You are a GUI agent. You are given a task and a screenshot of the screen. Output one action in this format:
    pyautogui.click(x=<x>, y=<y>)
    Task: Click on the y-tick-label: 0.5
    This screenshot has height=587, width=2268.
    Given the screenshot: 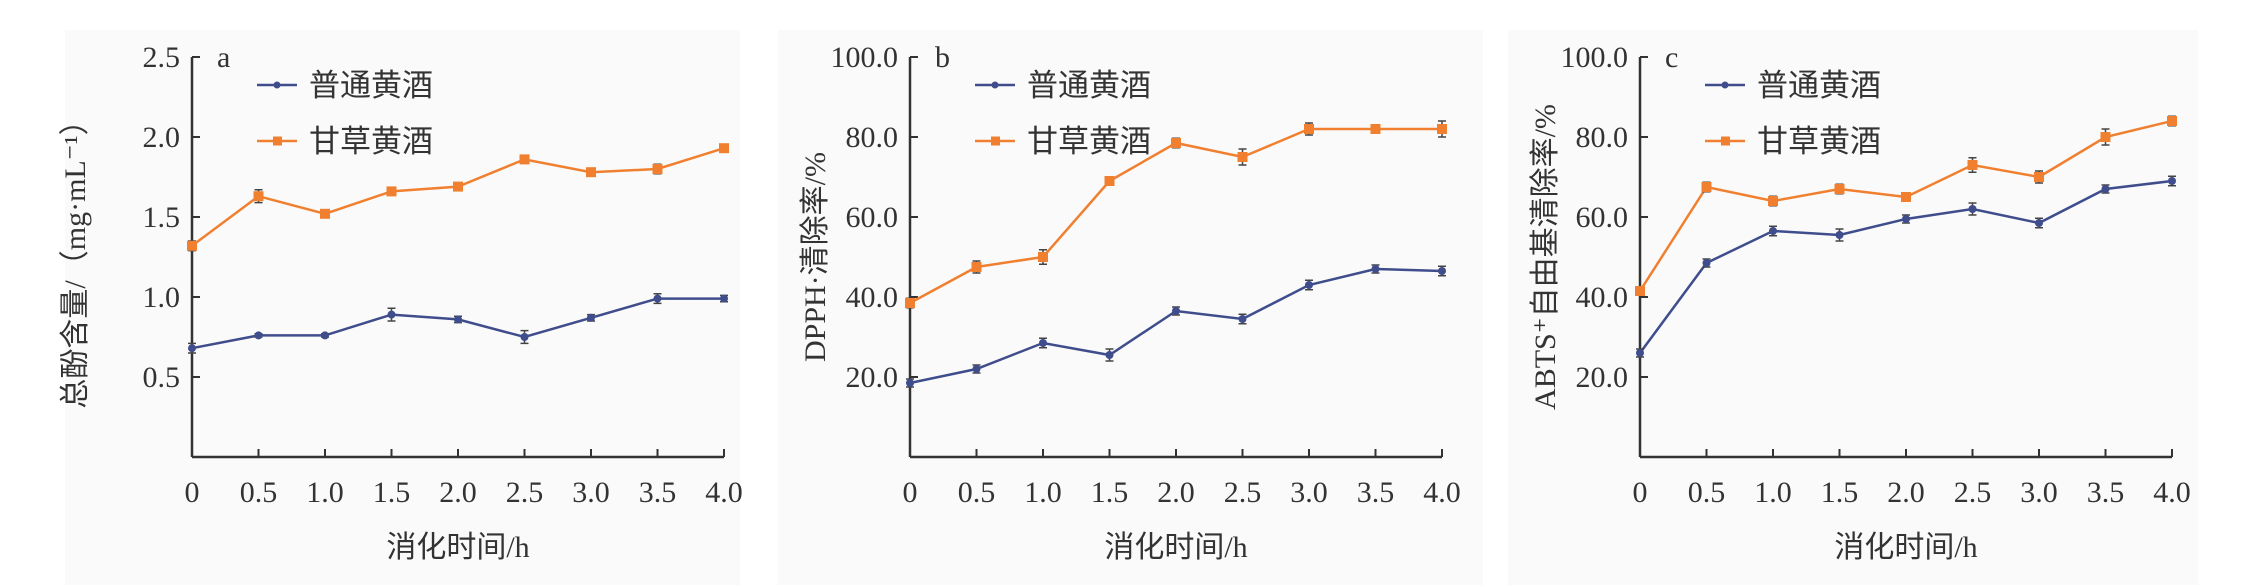 What is the action you would take?
    pyautogui.click(x=162, y=377)
    